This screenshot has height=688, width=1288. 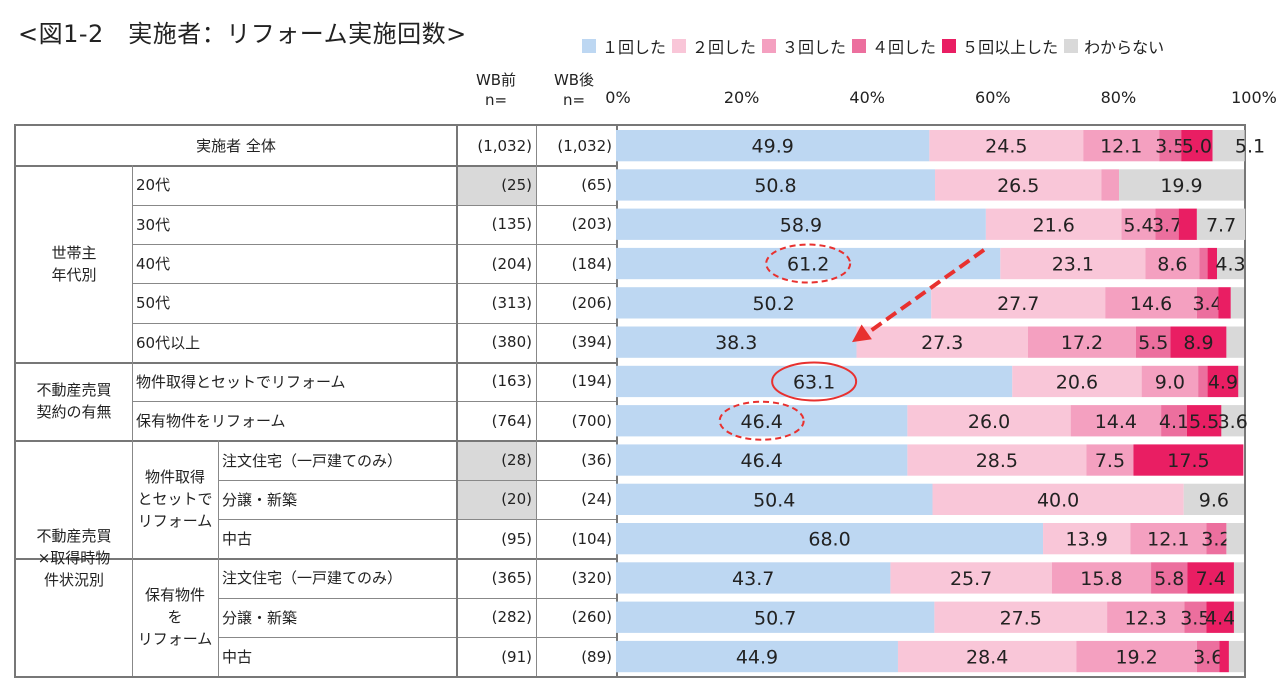 I want to click on group-label-line: 物件取得, so click(x=174, y=477).